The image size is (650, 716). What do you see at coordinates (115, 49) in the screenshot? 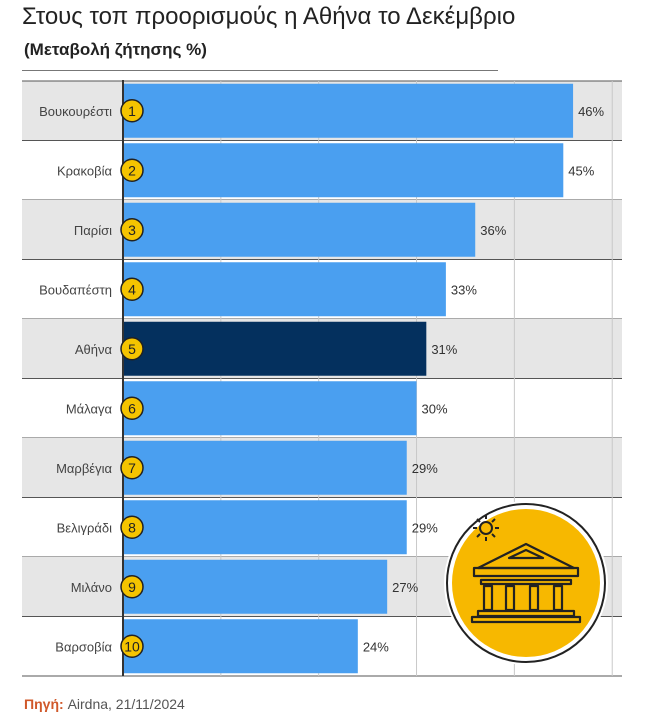
I see `chart-subtitle: (Μεταβολή ζήτησης %)` at bounding box center [115, 49].